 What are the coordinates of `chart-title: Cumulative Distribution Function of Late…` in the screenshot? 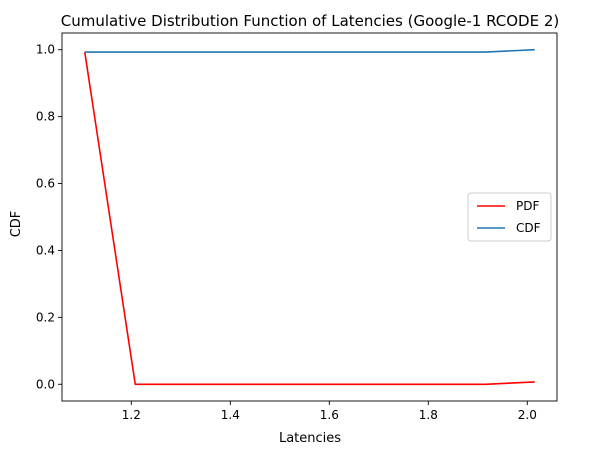 It's located at (310, 21).